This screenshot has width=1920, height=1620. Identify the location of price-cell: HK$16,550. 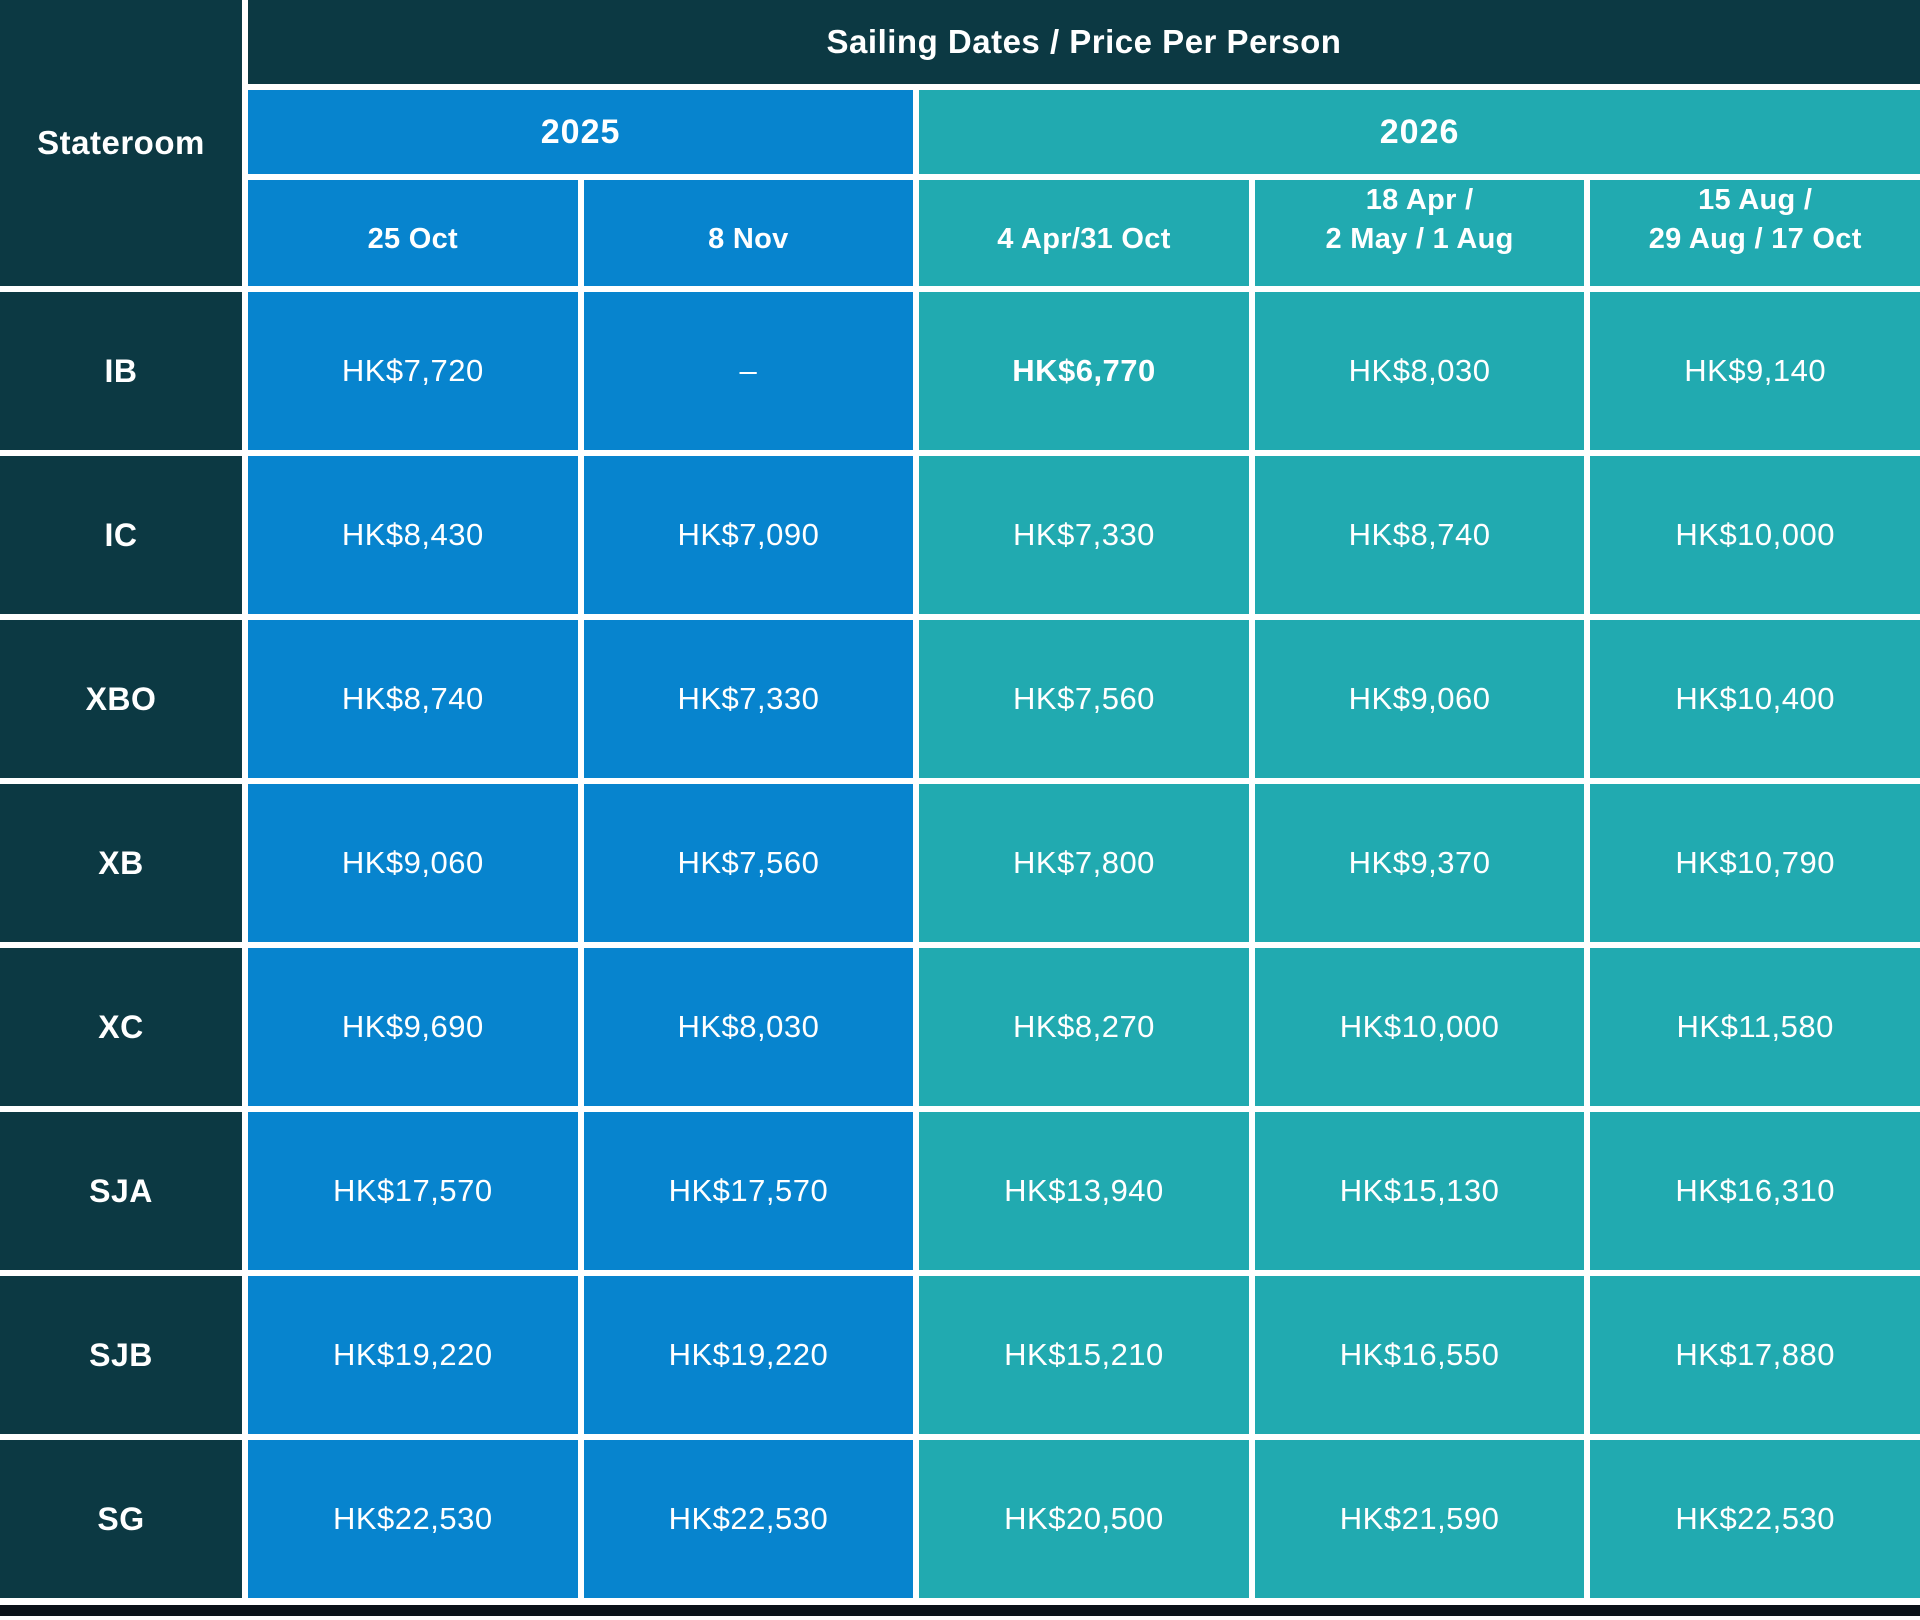
(1419, 1355).